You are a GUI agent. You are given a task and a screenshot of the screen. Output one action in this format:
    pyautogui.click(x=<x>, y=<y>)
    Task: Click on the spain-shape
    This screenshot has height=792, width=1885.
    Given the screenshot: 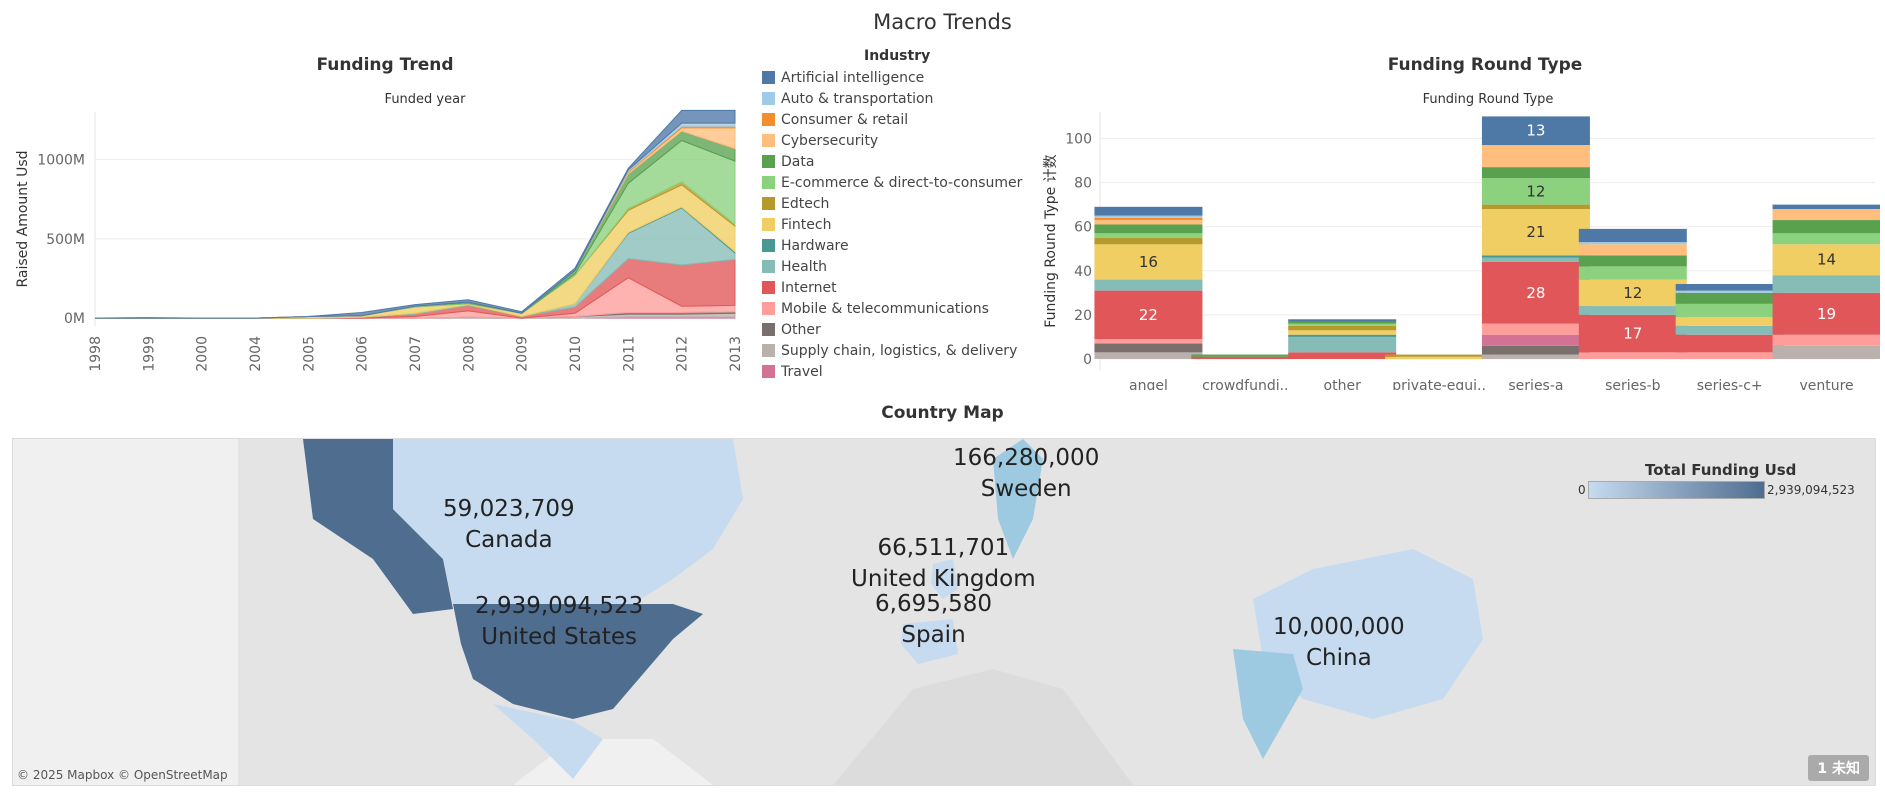 What is the action you would take?
    pyautogui.click(x=929, y=641)
    